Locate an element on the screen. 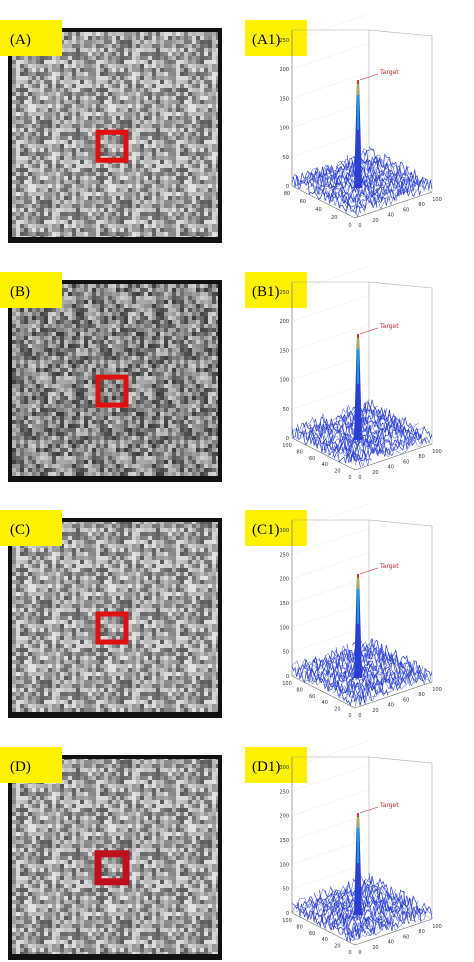 The height and width of the screenshot is (962, 474). plot-label: (C1) is located at coordinates (266, 530).